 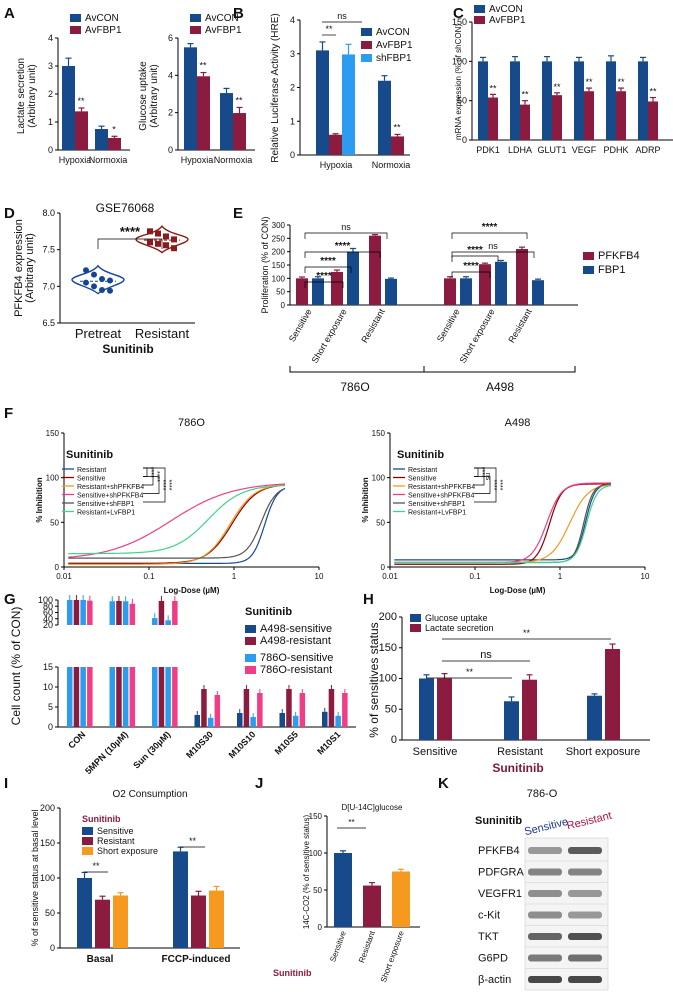 What do you see at coordinates (115, 831) in the screenshot?
I see `I-legend-entry: Sensitive` at bounding box center [115, 831].